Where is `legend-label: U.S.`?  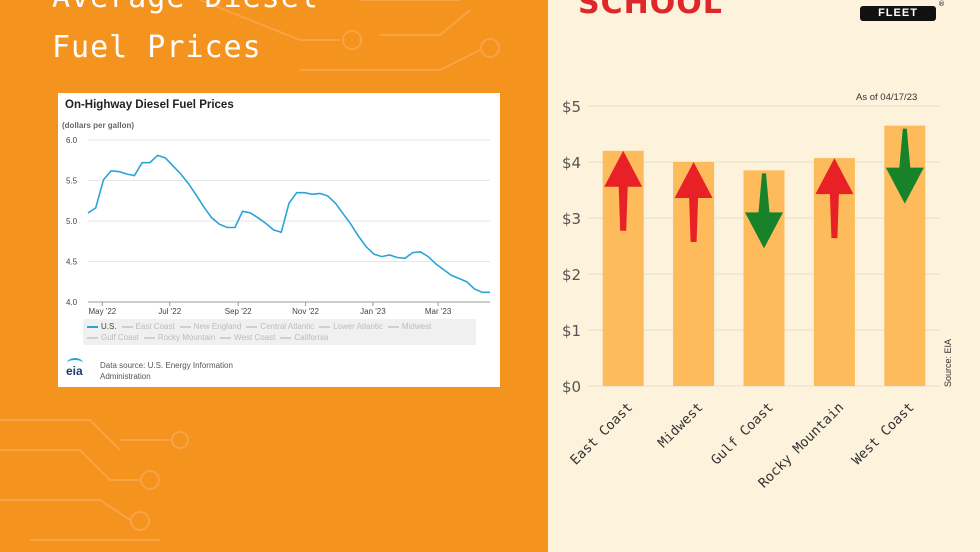 legend-label: U.S. is located at coordinates (109, 326).